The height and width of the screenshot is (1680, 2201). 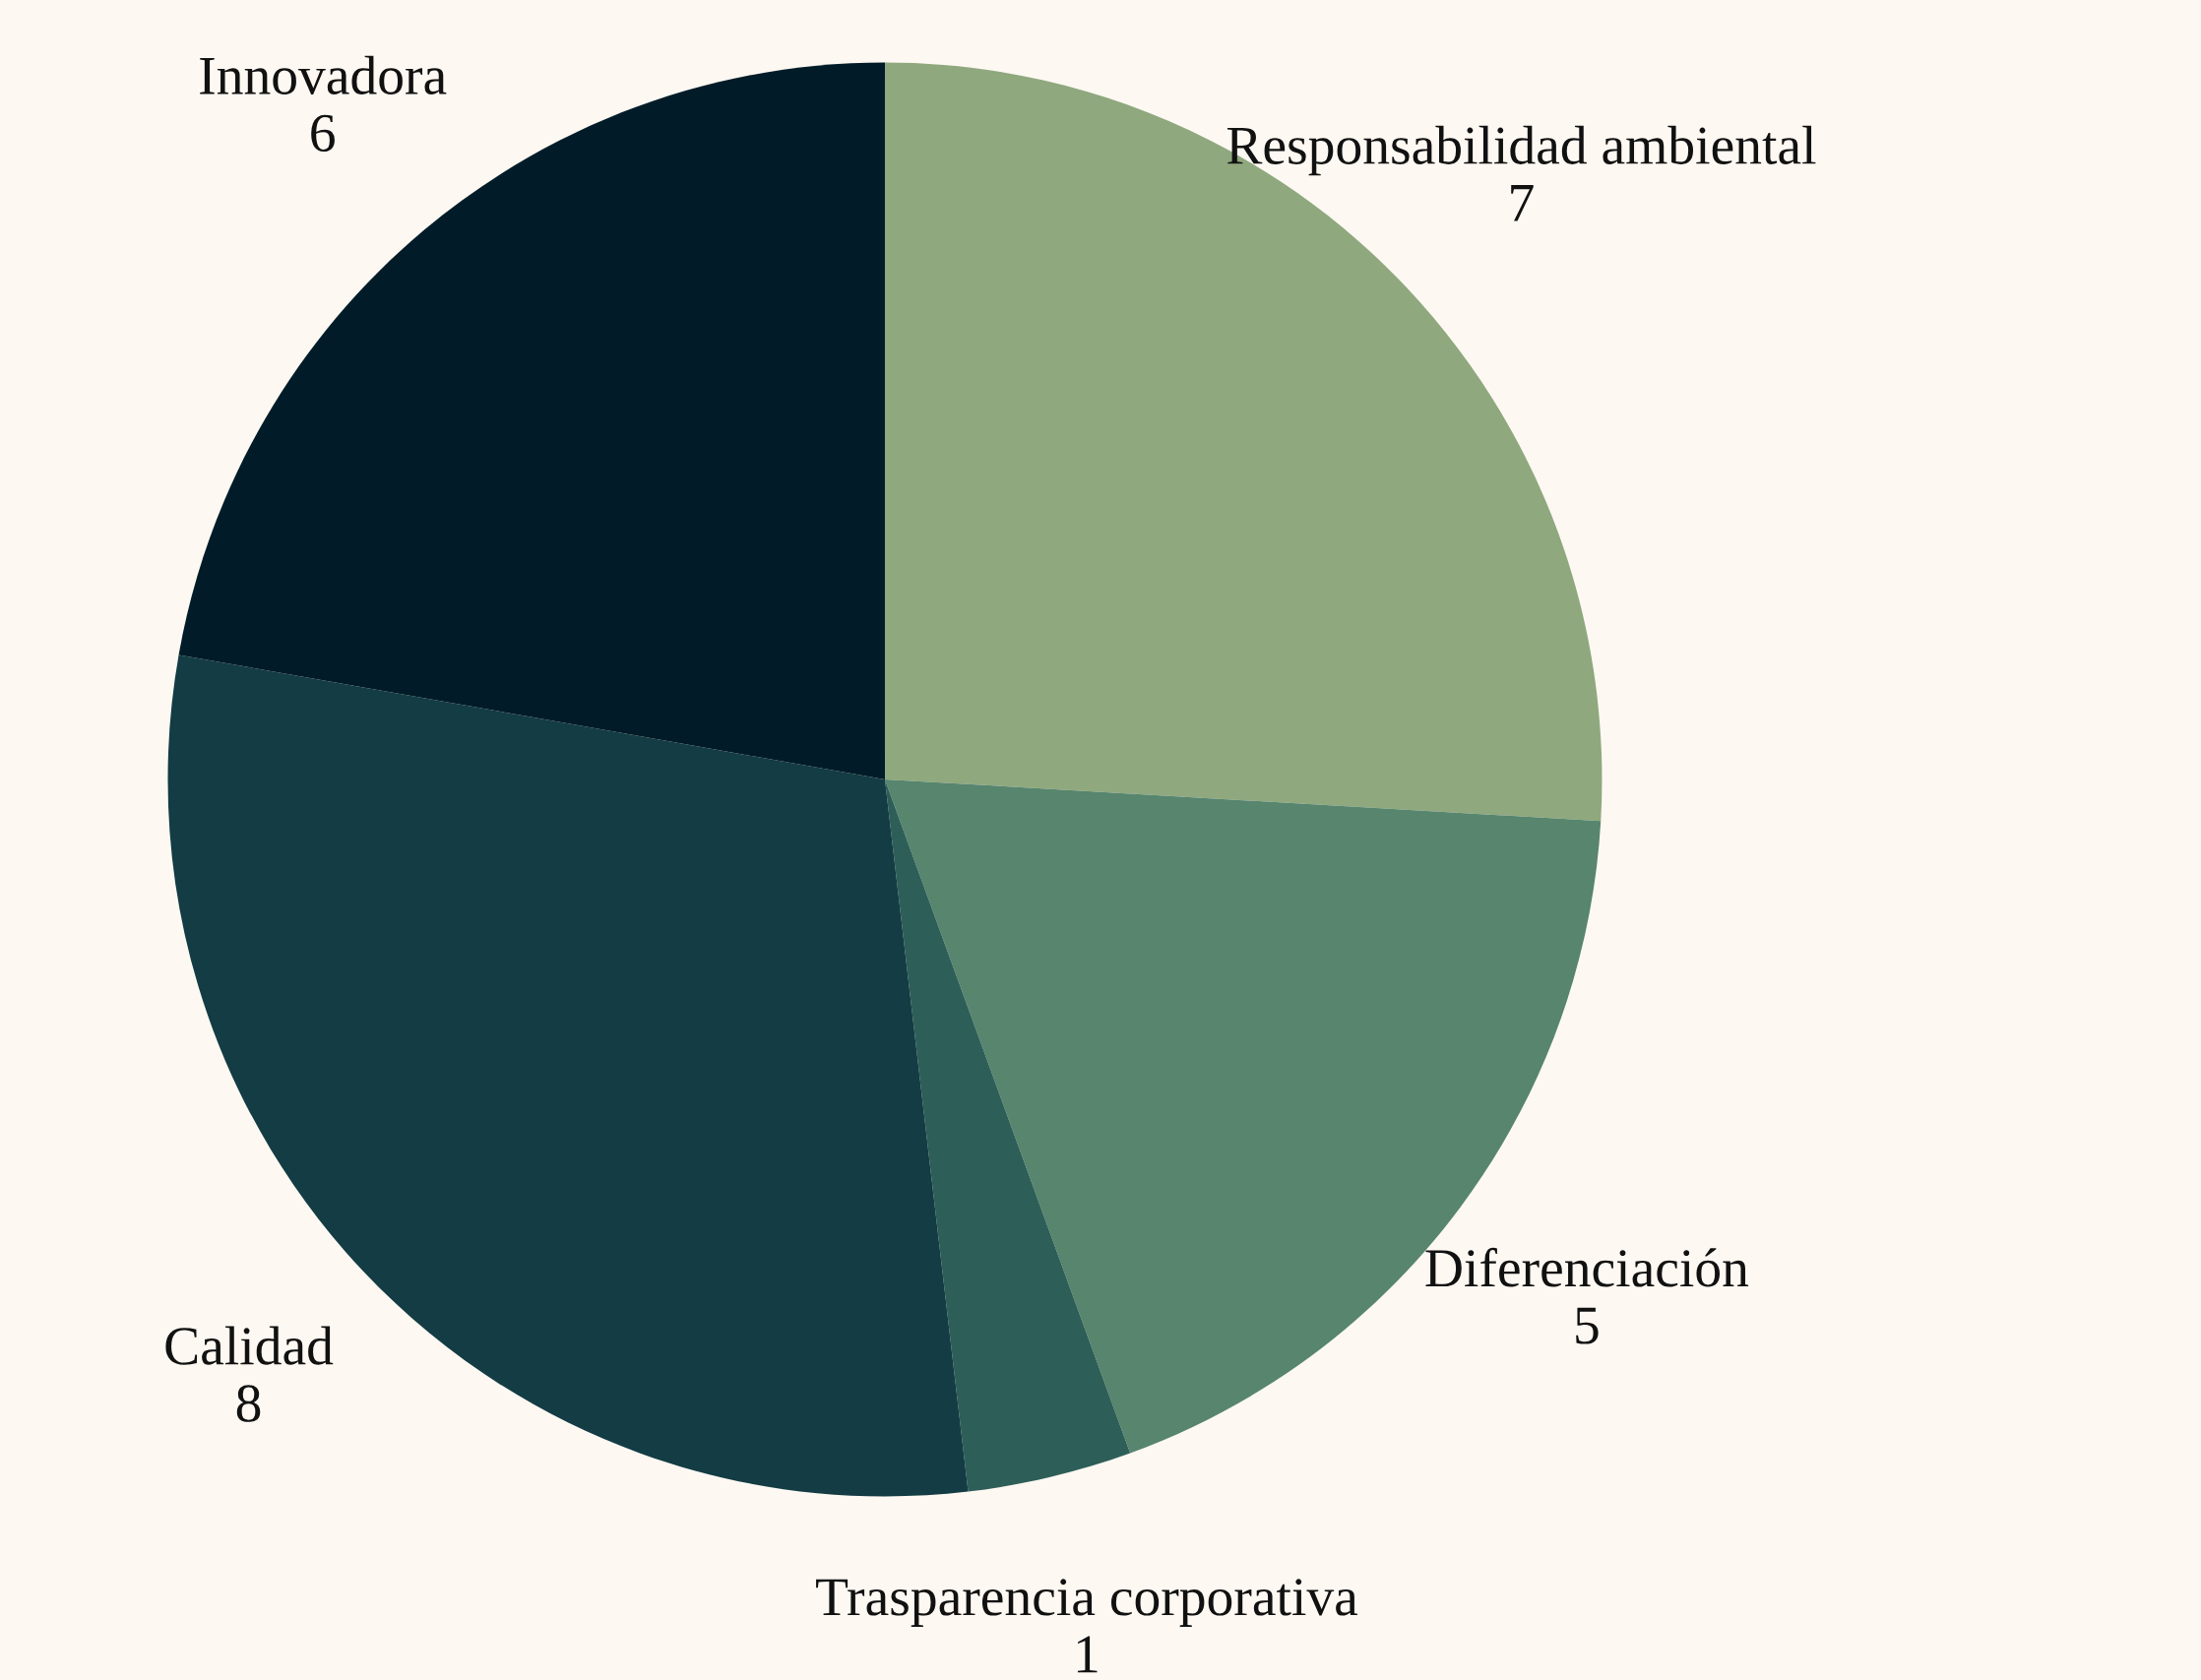 I want to click on data-label: 6, so click(x=323, y=133).